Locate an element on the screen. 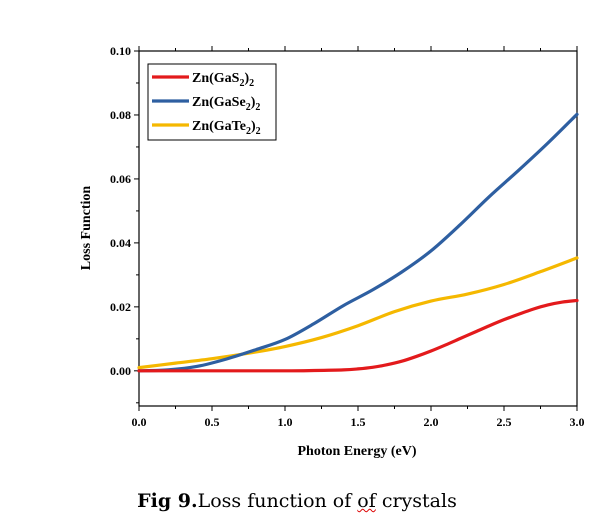  x-tick-label: 3.0 is located at coordinates (577, 422).